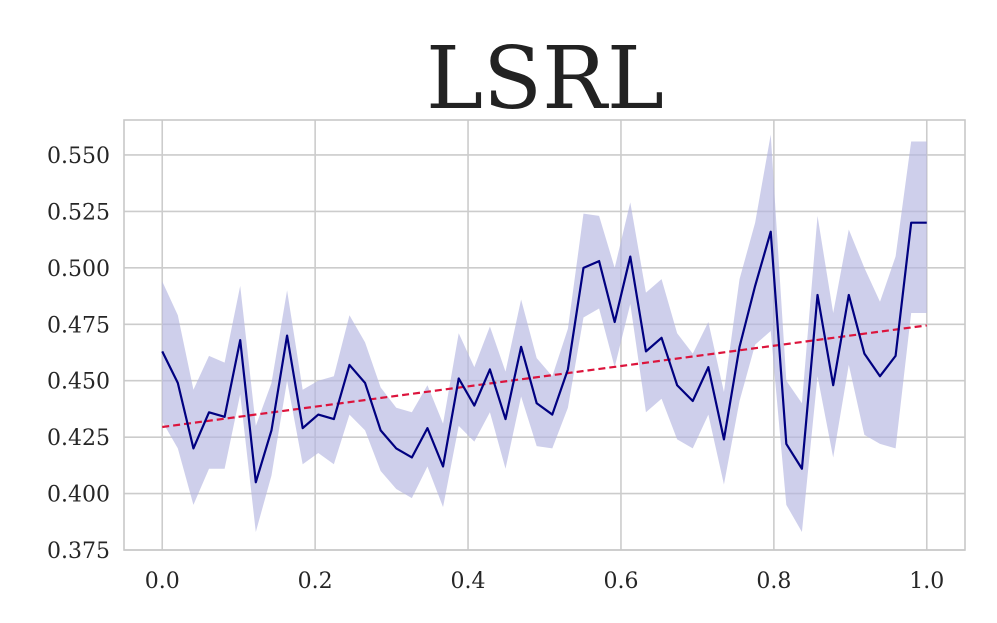 This screenshot has height=623, width=997. Describe the element at coordinates (78, 325) in the screenshot. I see `y-tick-label: 0.475` at that location.